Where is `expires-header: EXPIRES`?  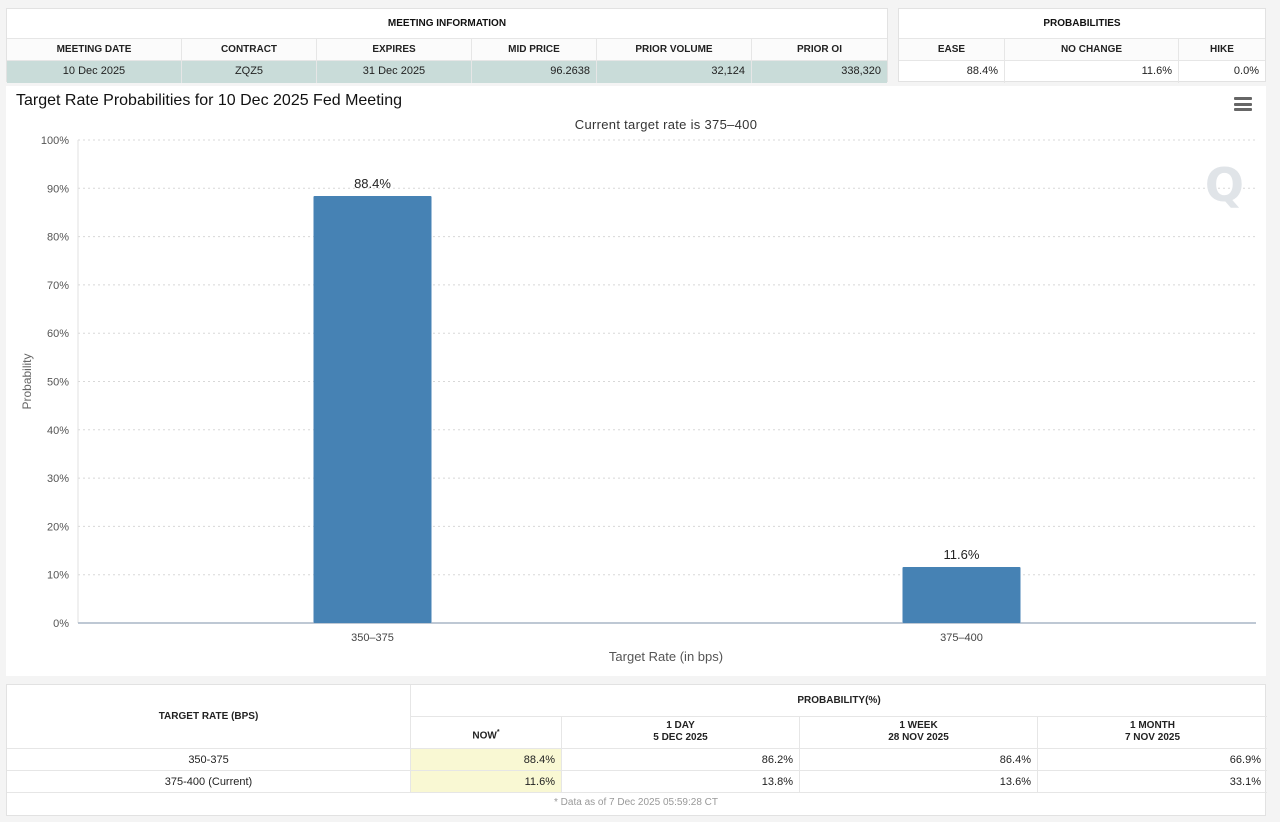
expires-header: EXPIRES is located at coordinates (394, 49).